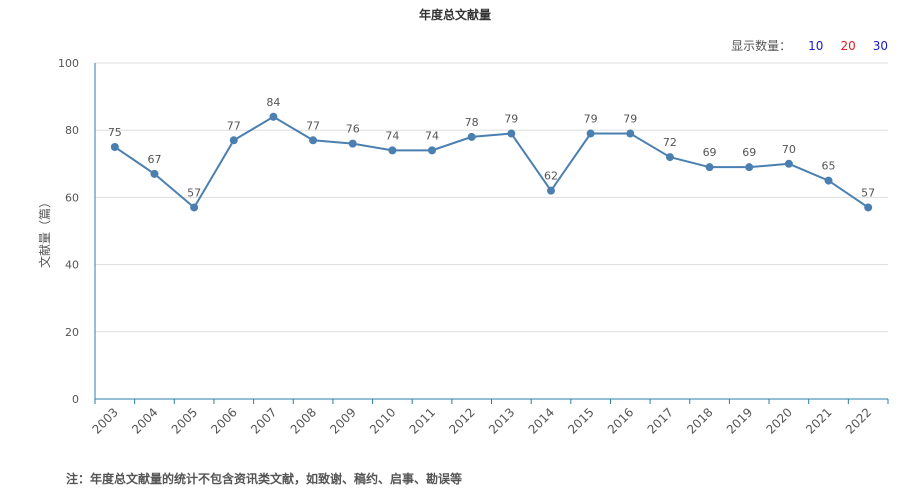 This screenshot has height=497, width=910. Describe the element at coordinates (880, 45) in the screenshot. I see `display-count-option-30: 30` at that location.